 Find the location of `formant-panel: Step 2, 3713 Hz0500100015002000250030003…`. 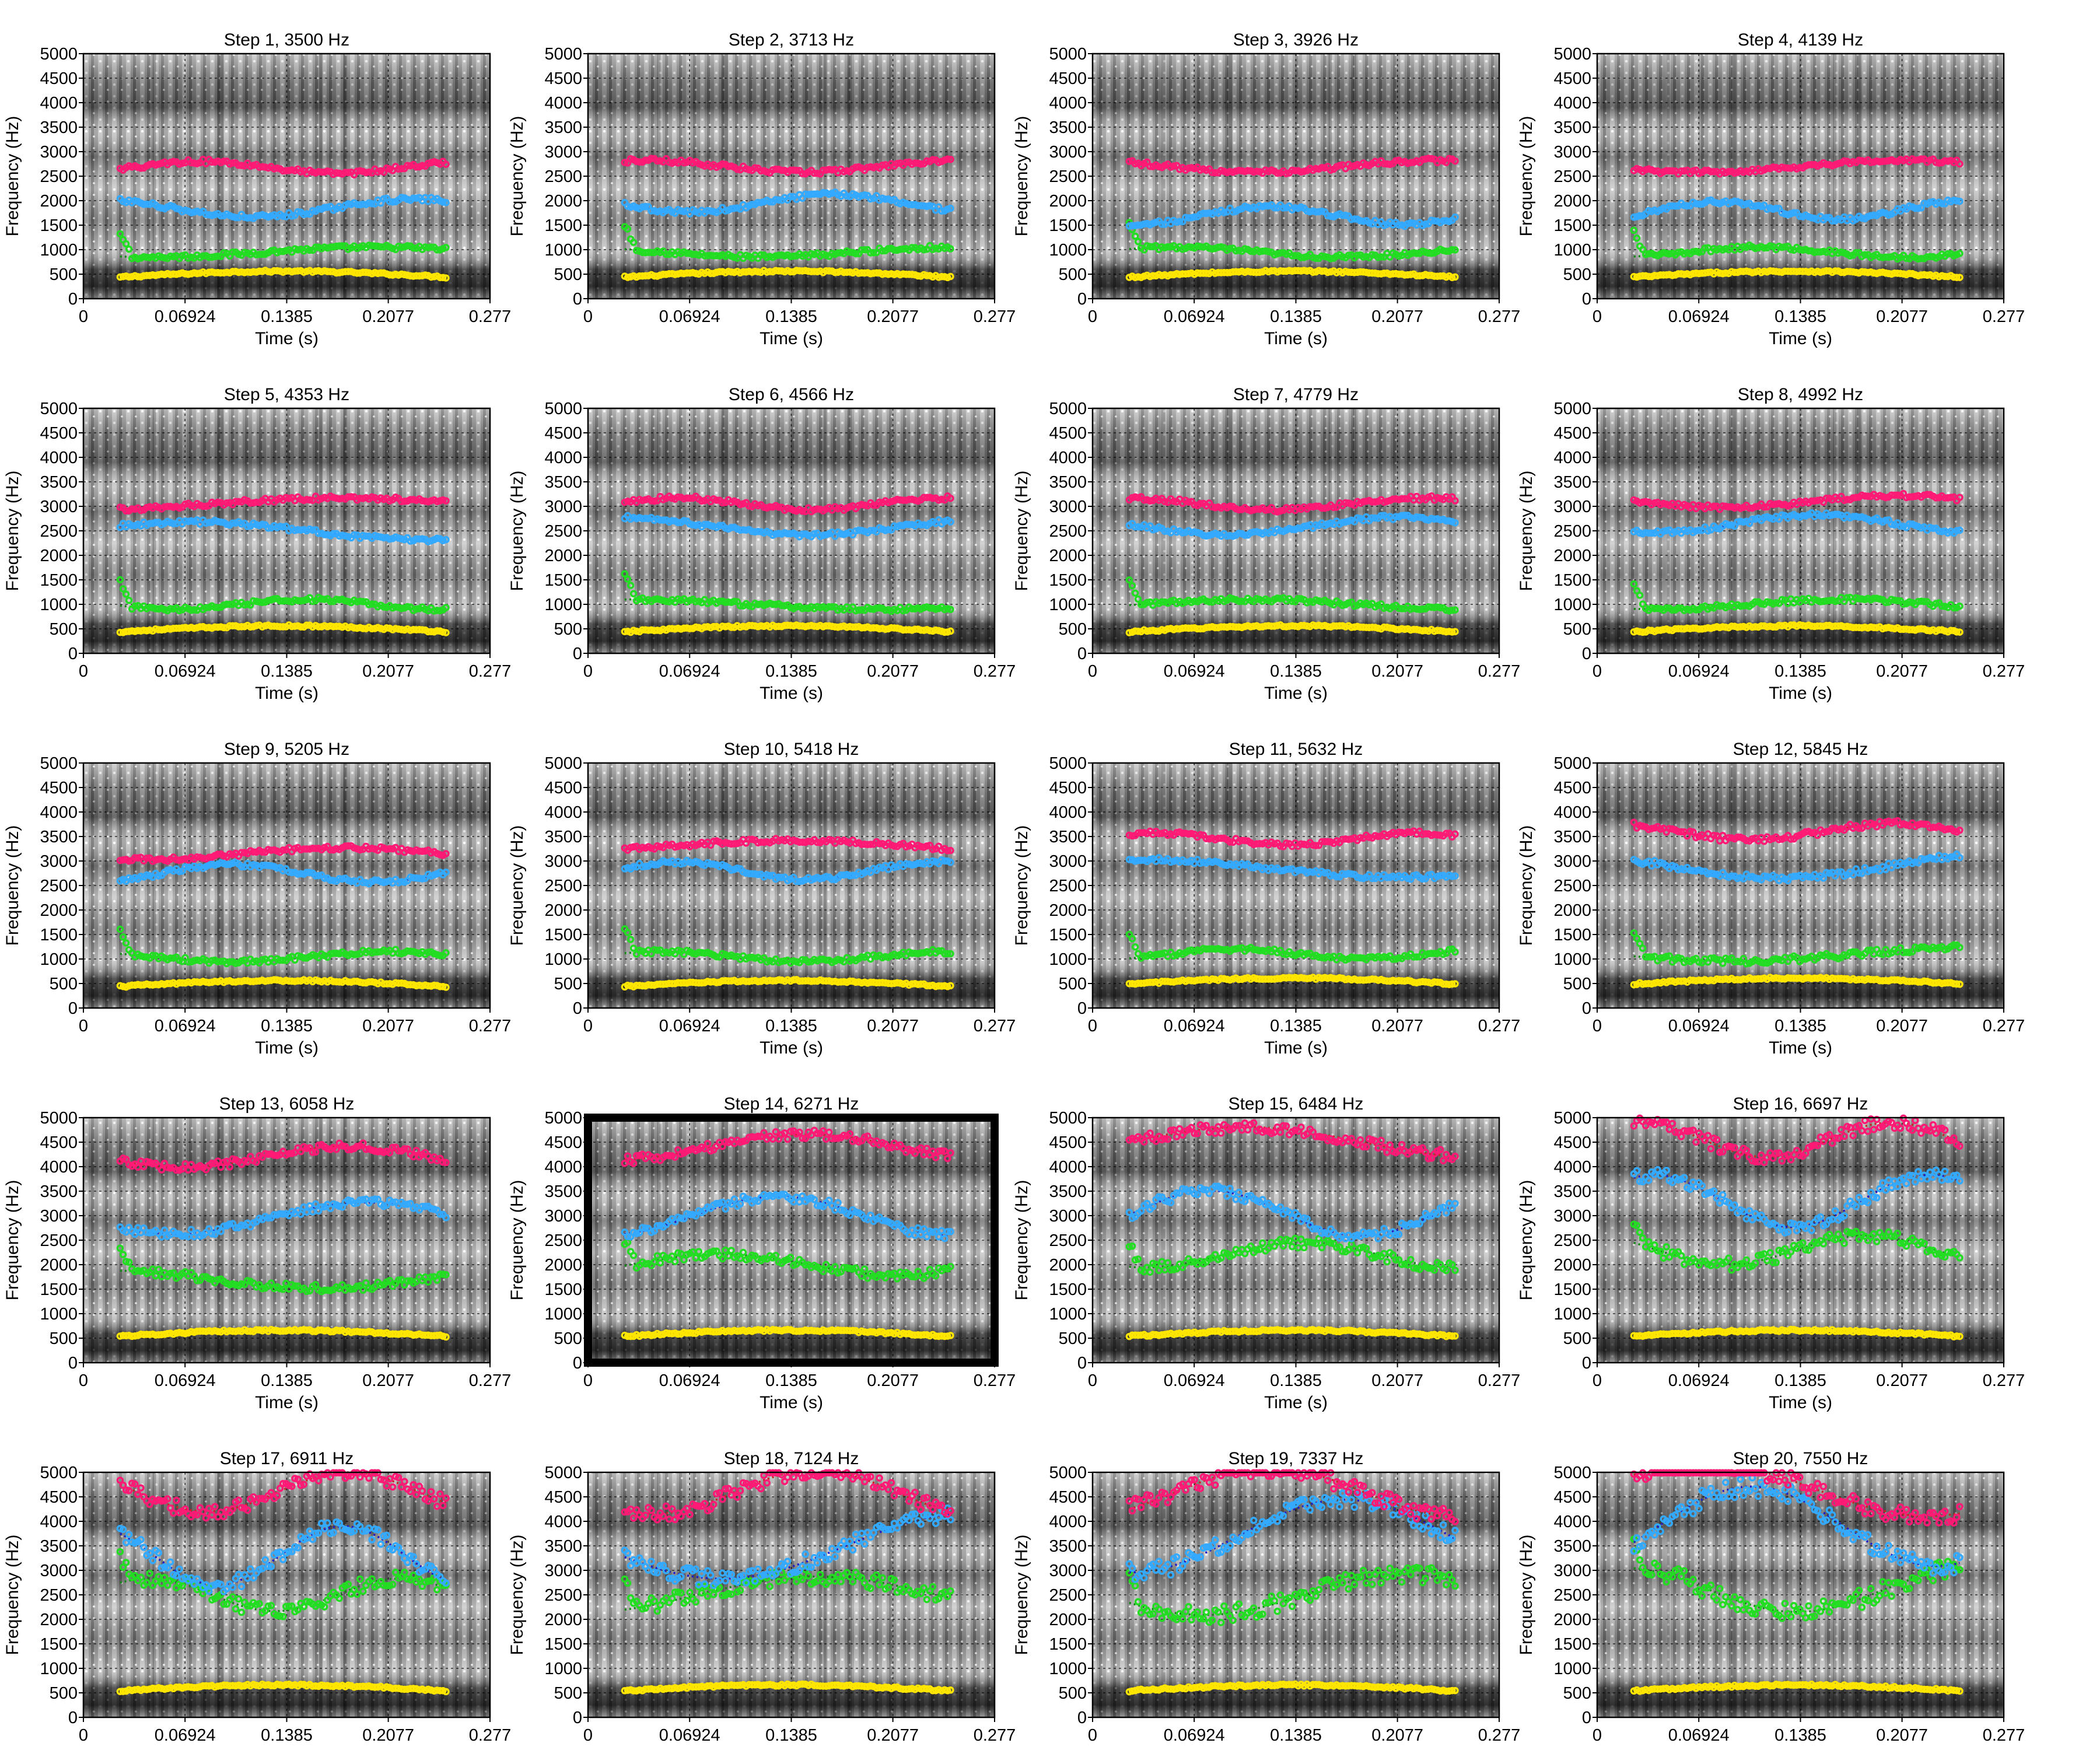

formant-panel: Step 2, 3713 Hz0500100015002000250030003… is located at coordinates (762, 189).